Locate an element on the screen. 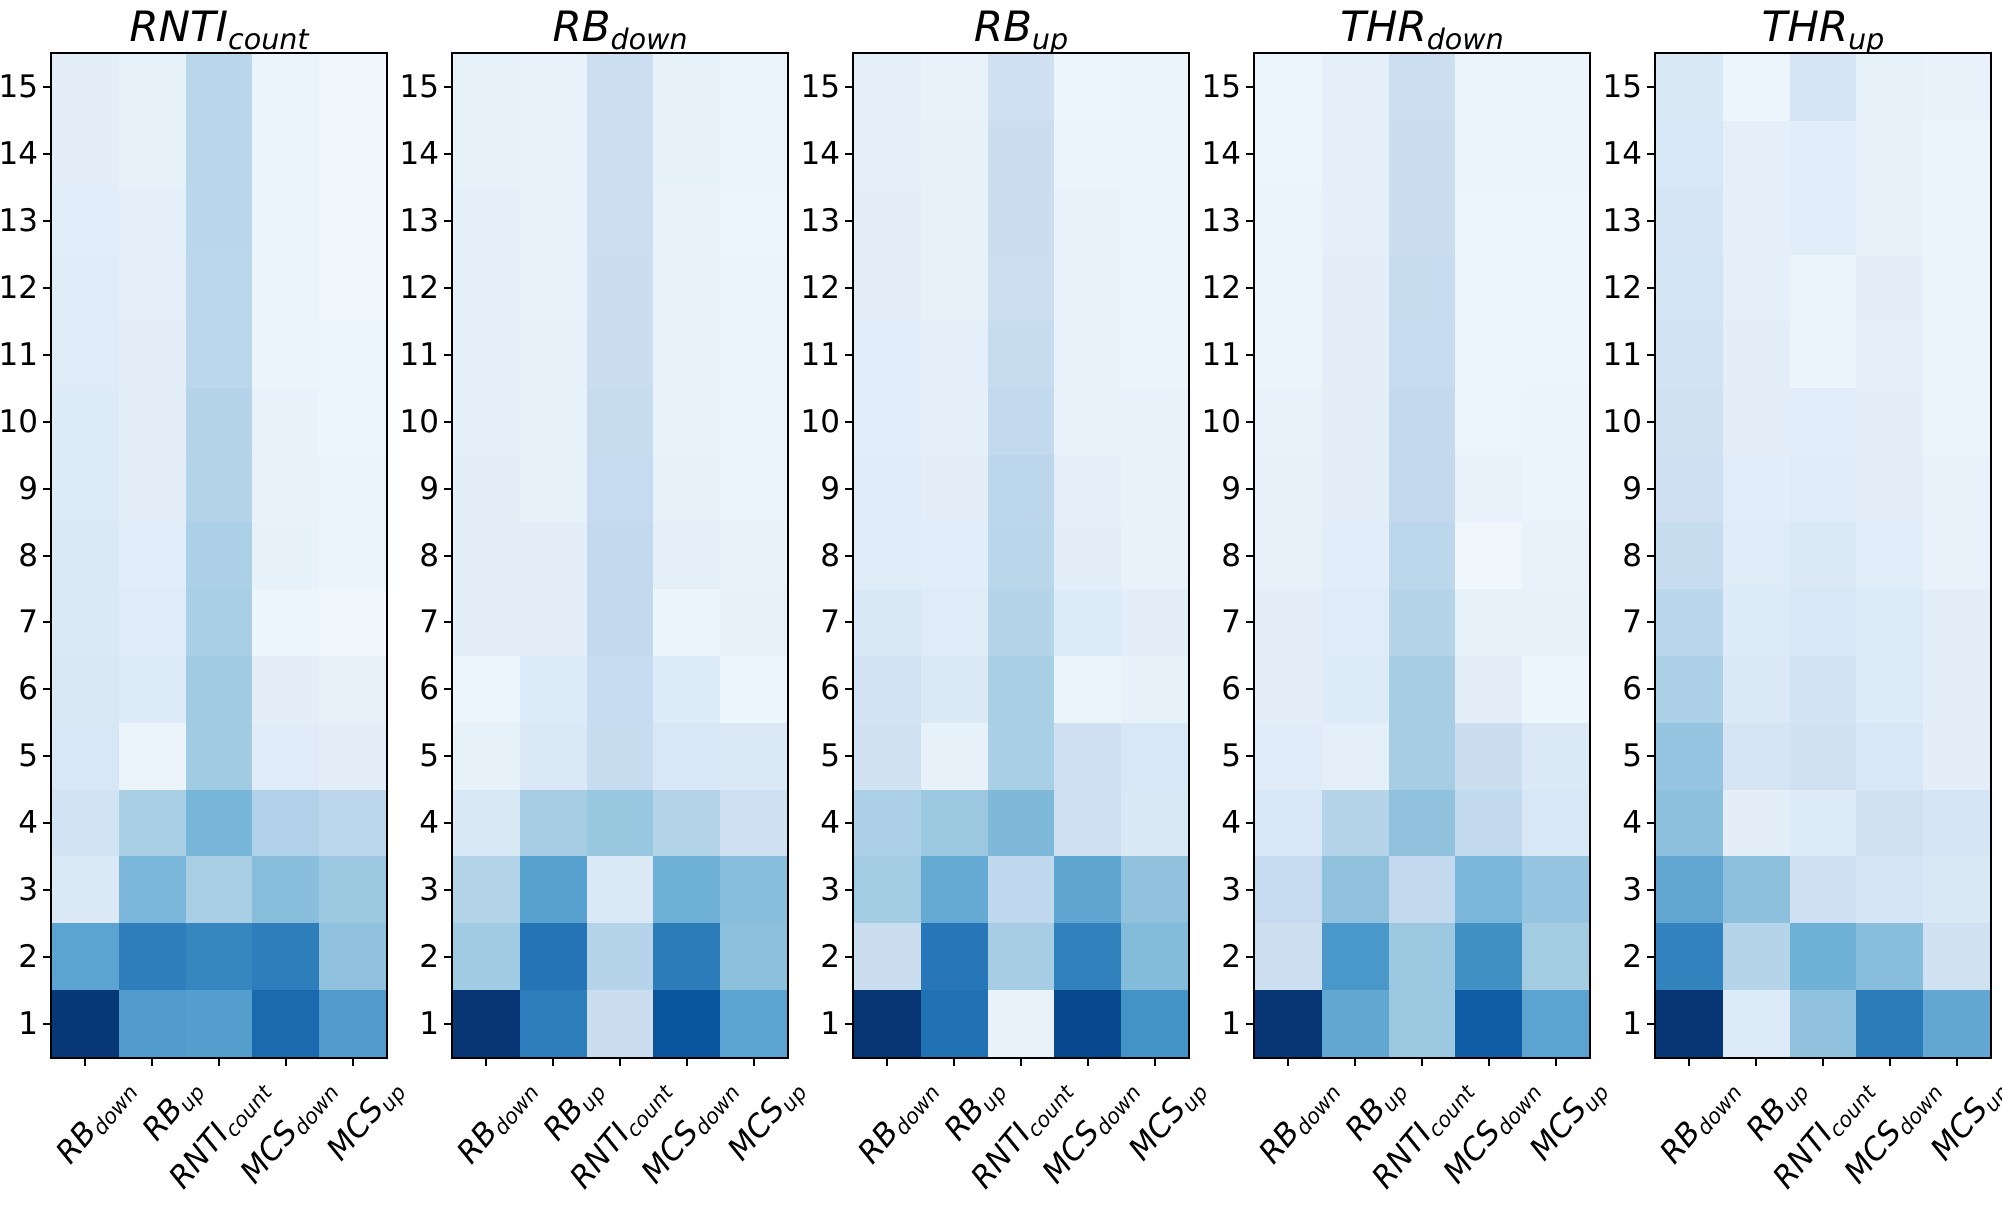 This screenshot has height=1227, width=2002. y-tick-label: 11 is located at coordinates (1622, 354).